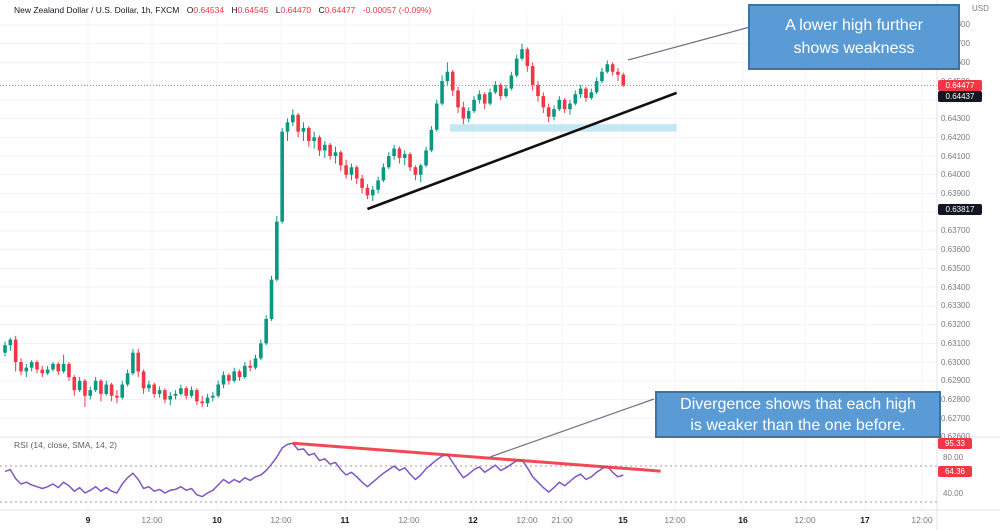 This screenshot has width=1000, height=530. Describe the element at coordinates (563, 128) in the screenshot. I see `resistance-zone` at that location.